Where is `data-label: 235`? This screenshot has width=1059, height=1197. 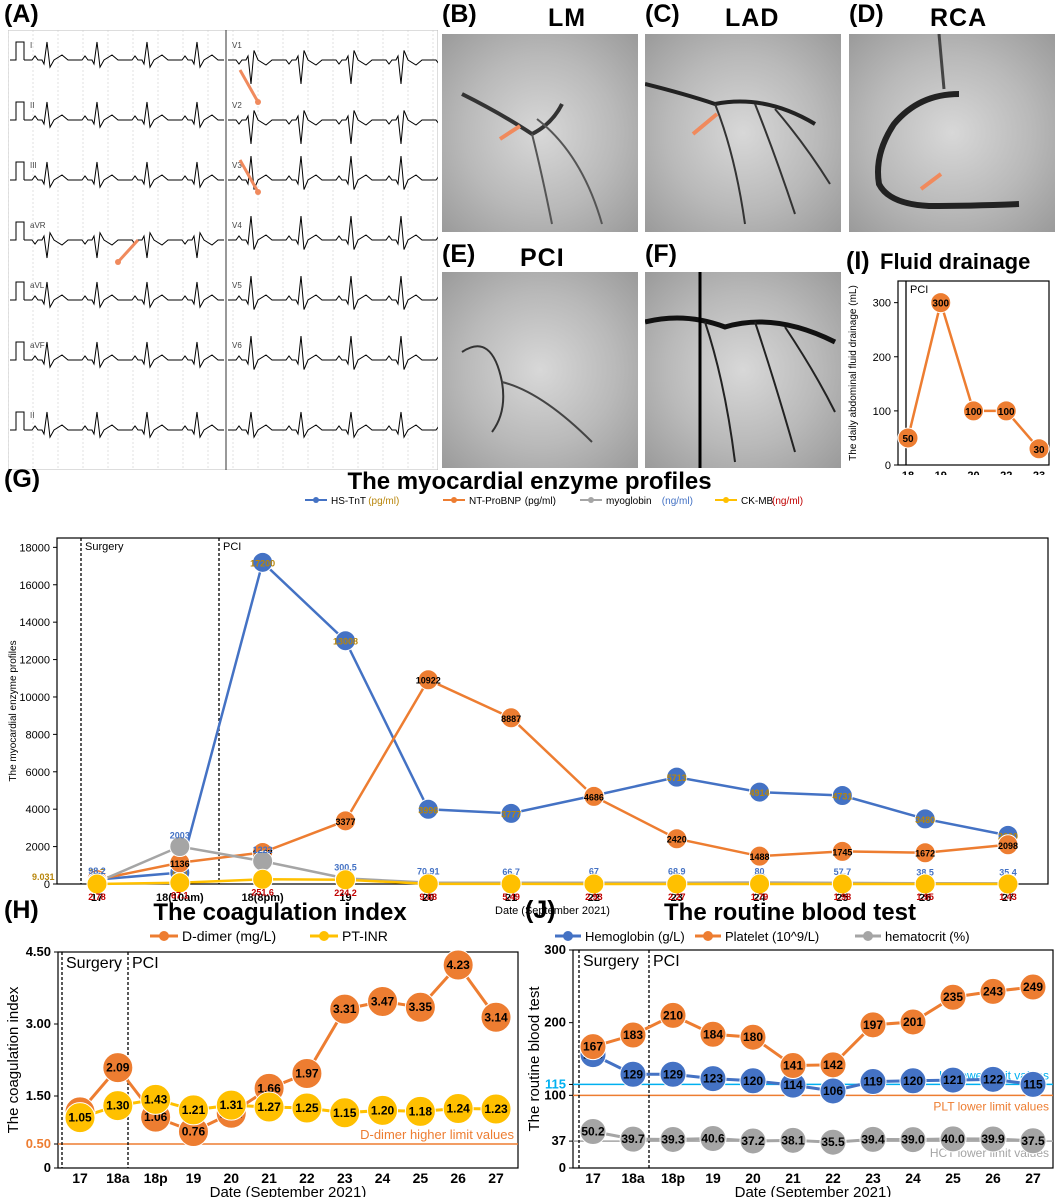
data-label: 235 is located at coordinates (953, 997).